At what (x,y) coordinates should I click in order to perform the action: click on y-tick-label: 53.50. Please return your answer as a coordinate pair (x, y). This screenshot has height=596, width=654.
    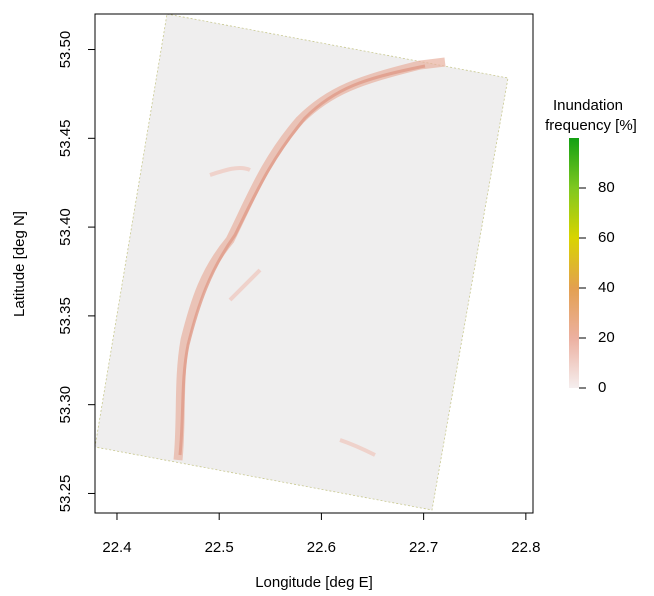
    Looking at the image, I should click on (65, 50).